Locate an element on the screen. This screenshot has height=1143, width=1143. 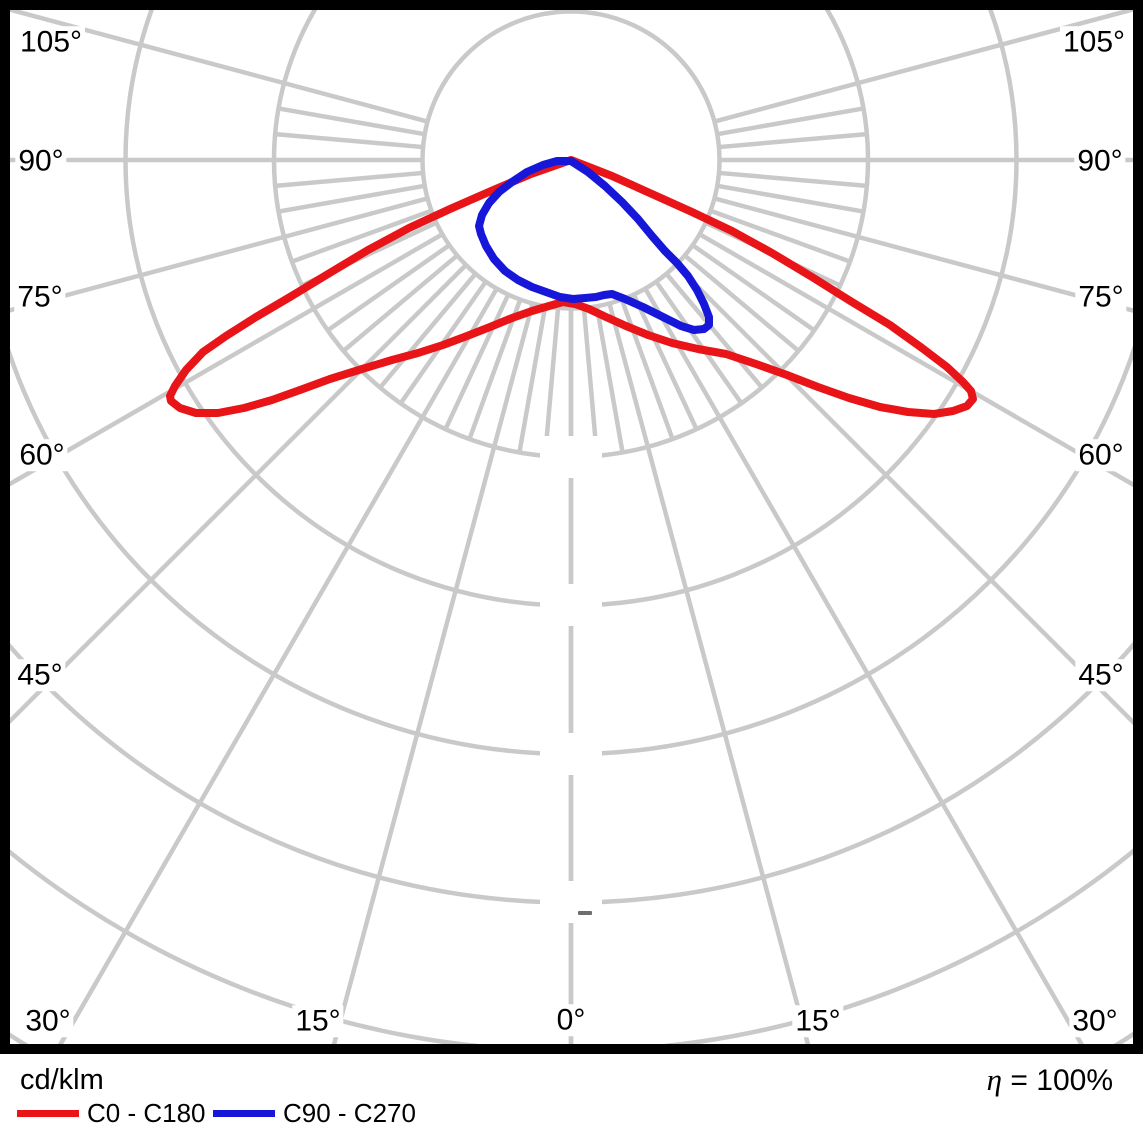
angle-label-right-105: 105° is located at coordinates (1094, 42).